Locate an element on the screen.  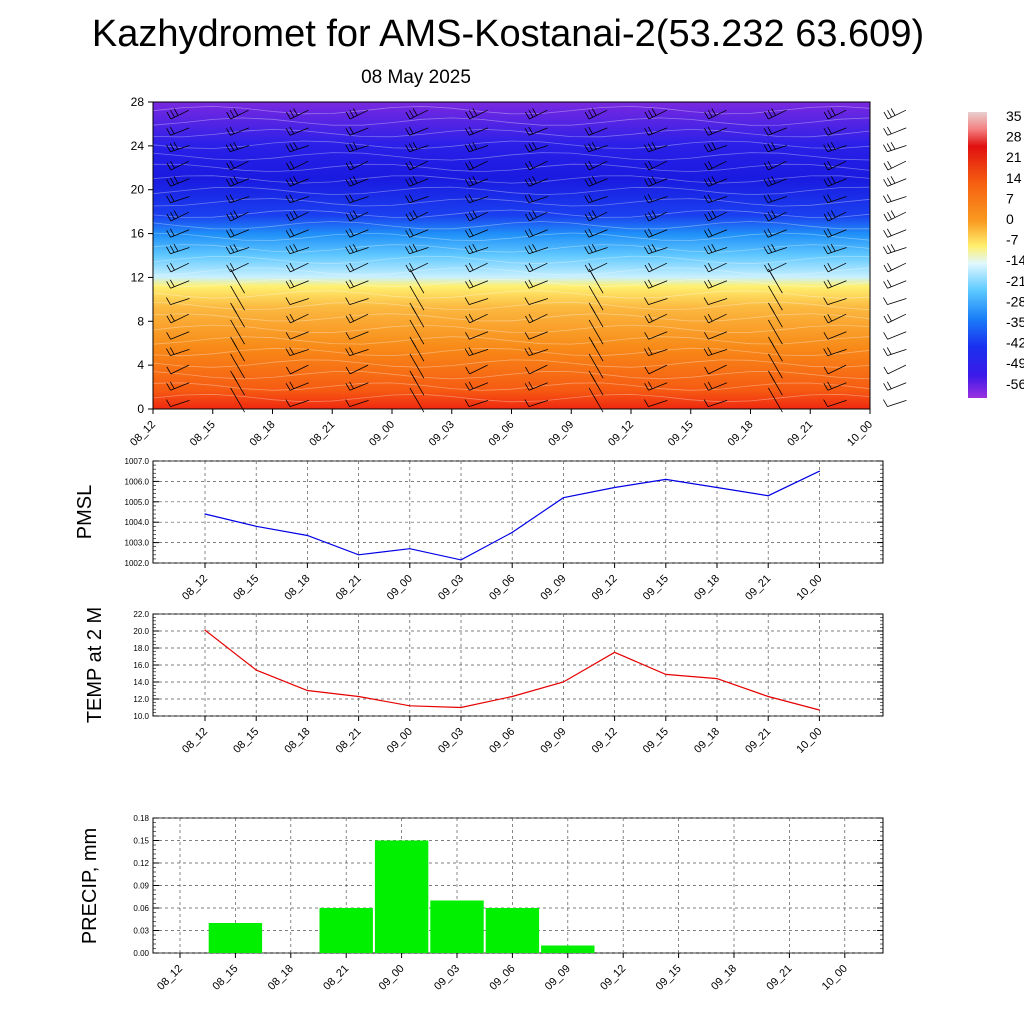
y-tick-label: 0.12 is located at coordinates (141, 863).